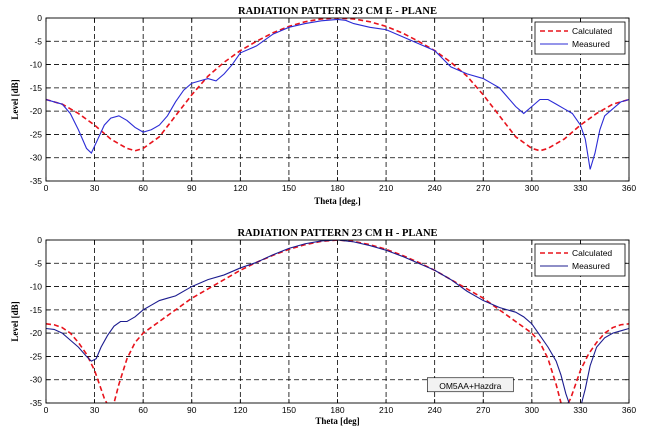 Image resolution: width=650 pixels, height=428 pixels. Describe the element at coordinates (337, 201) in the screenshot. I see `x-axis-label: Theta [deg.]` at that location.